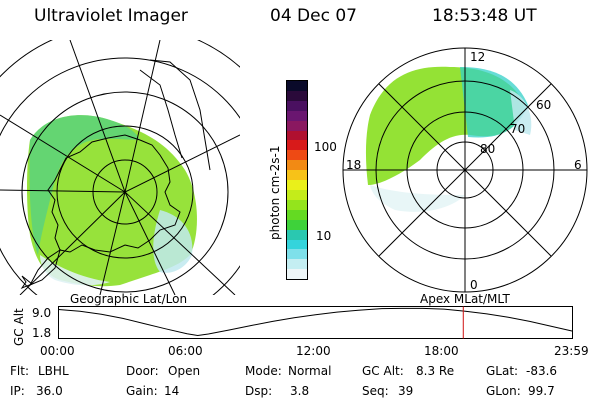 The height and width of the screenshot is (400, 600). Describe the element at coordinates (465, 299) in the screenshot. I see `apex-label: Apex MLat/MLT` at that location.